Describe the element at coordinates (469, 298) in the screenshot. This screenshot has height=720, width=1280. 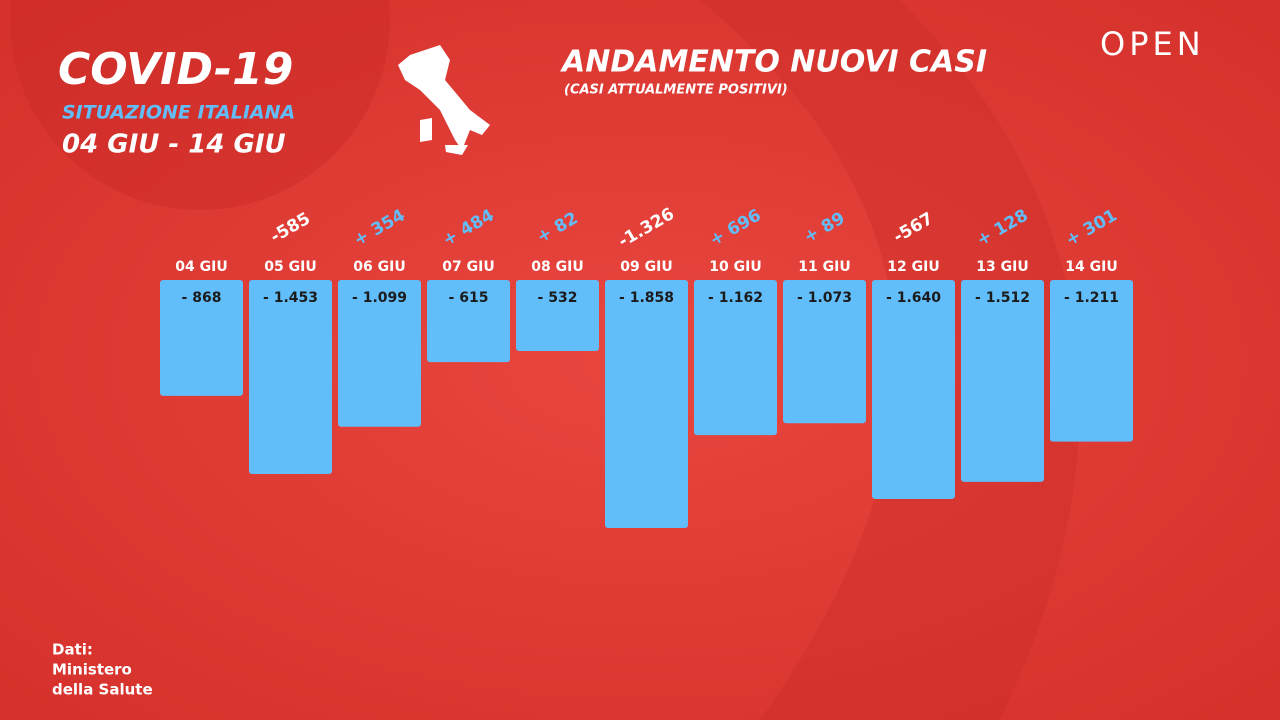
I see `value-label: - 615` at that location.